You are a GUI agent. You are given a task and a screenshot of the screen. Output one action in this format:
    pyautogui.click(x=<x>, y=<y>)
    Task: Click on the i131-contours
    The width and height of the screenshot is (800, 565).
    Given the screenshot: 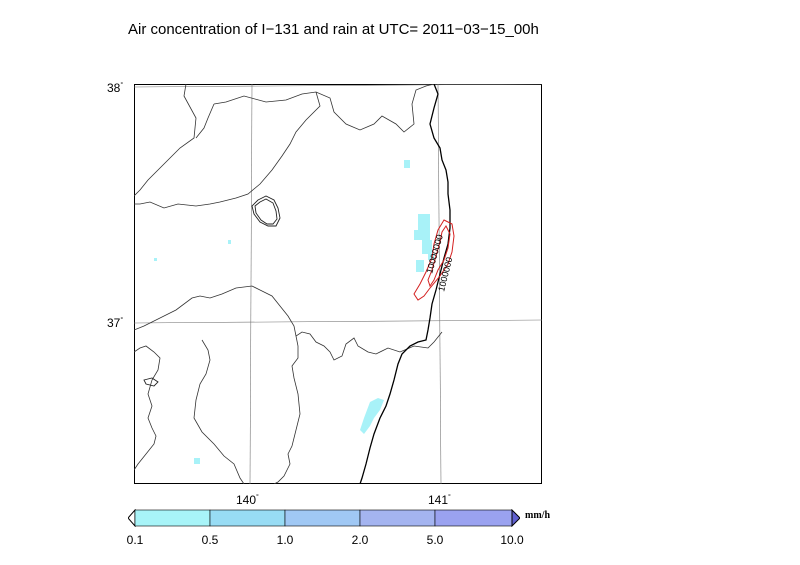 What is the action you would take?
    pyautogui.click(x=434, y=260)
    